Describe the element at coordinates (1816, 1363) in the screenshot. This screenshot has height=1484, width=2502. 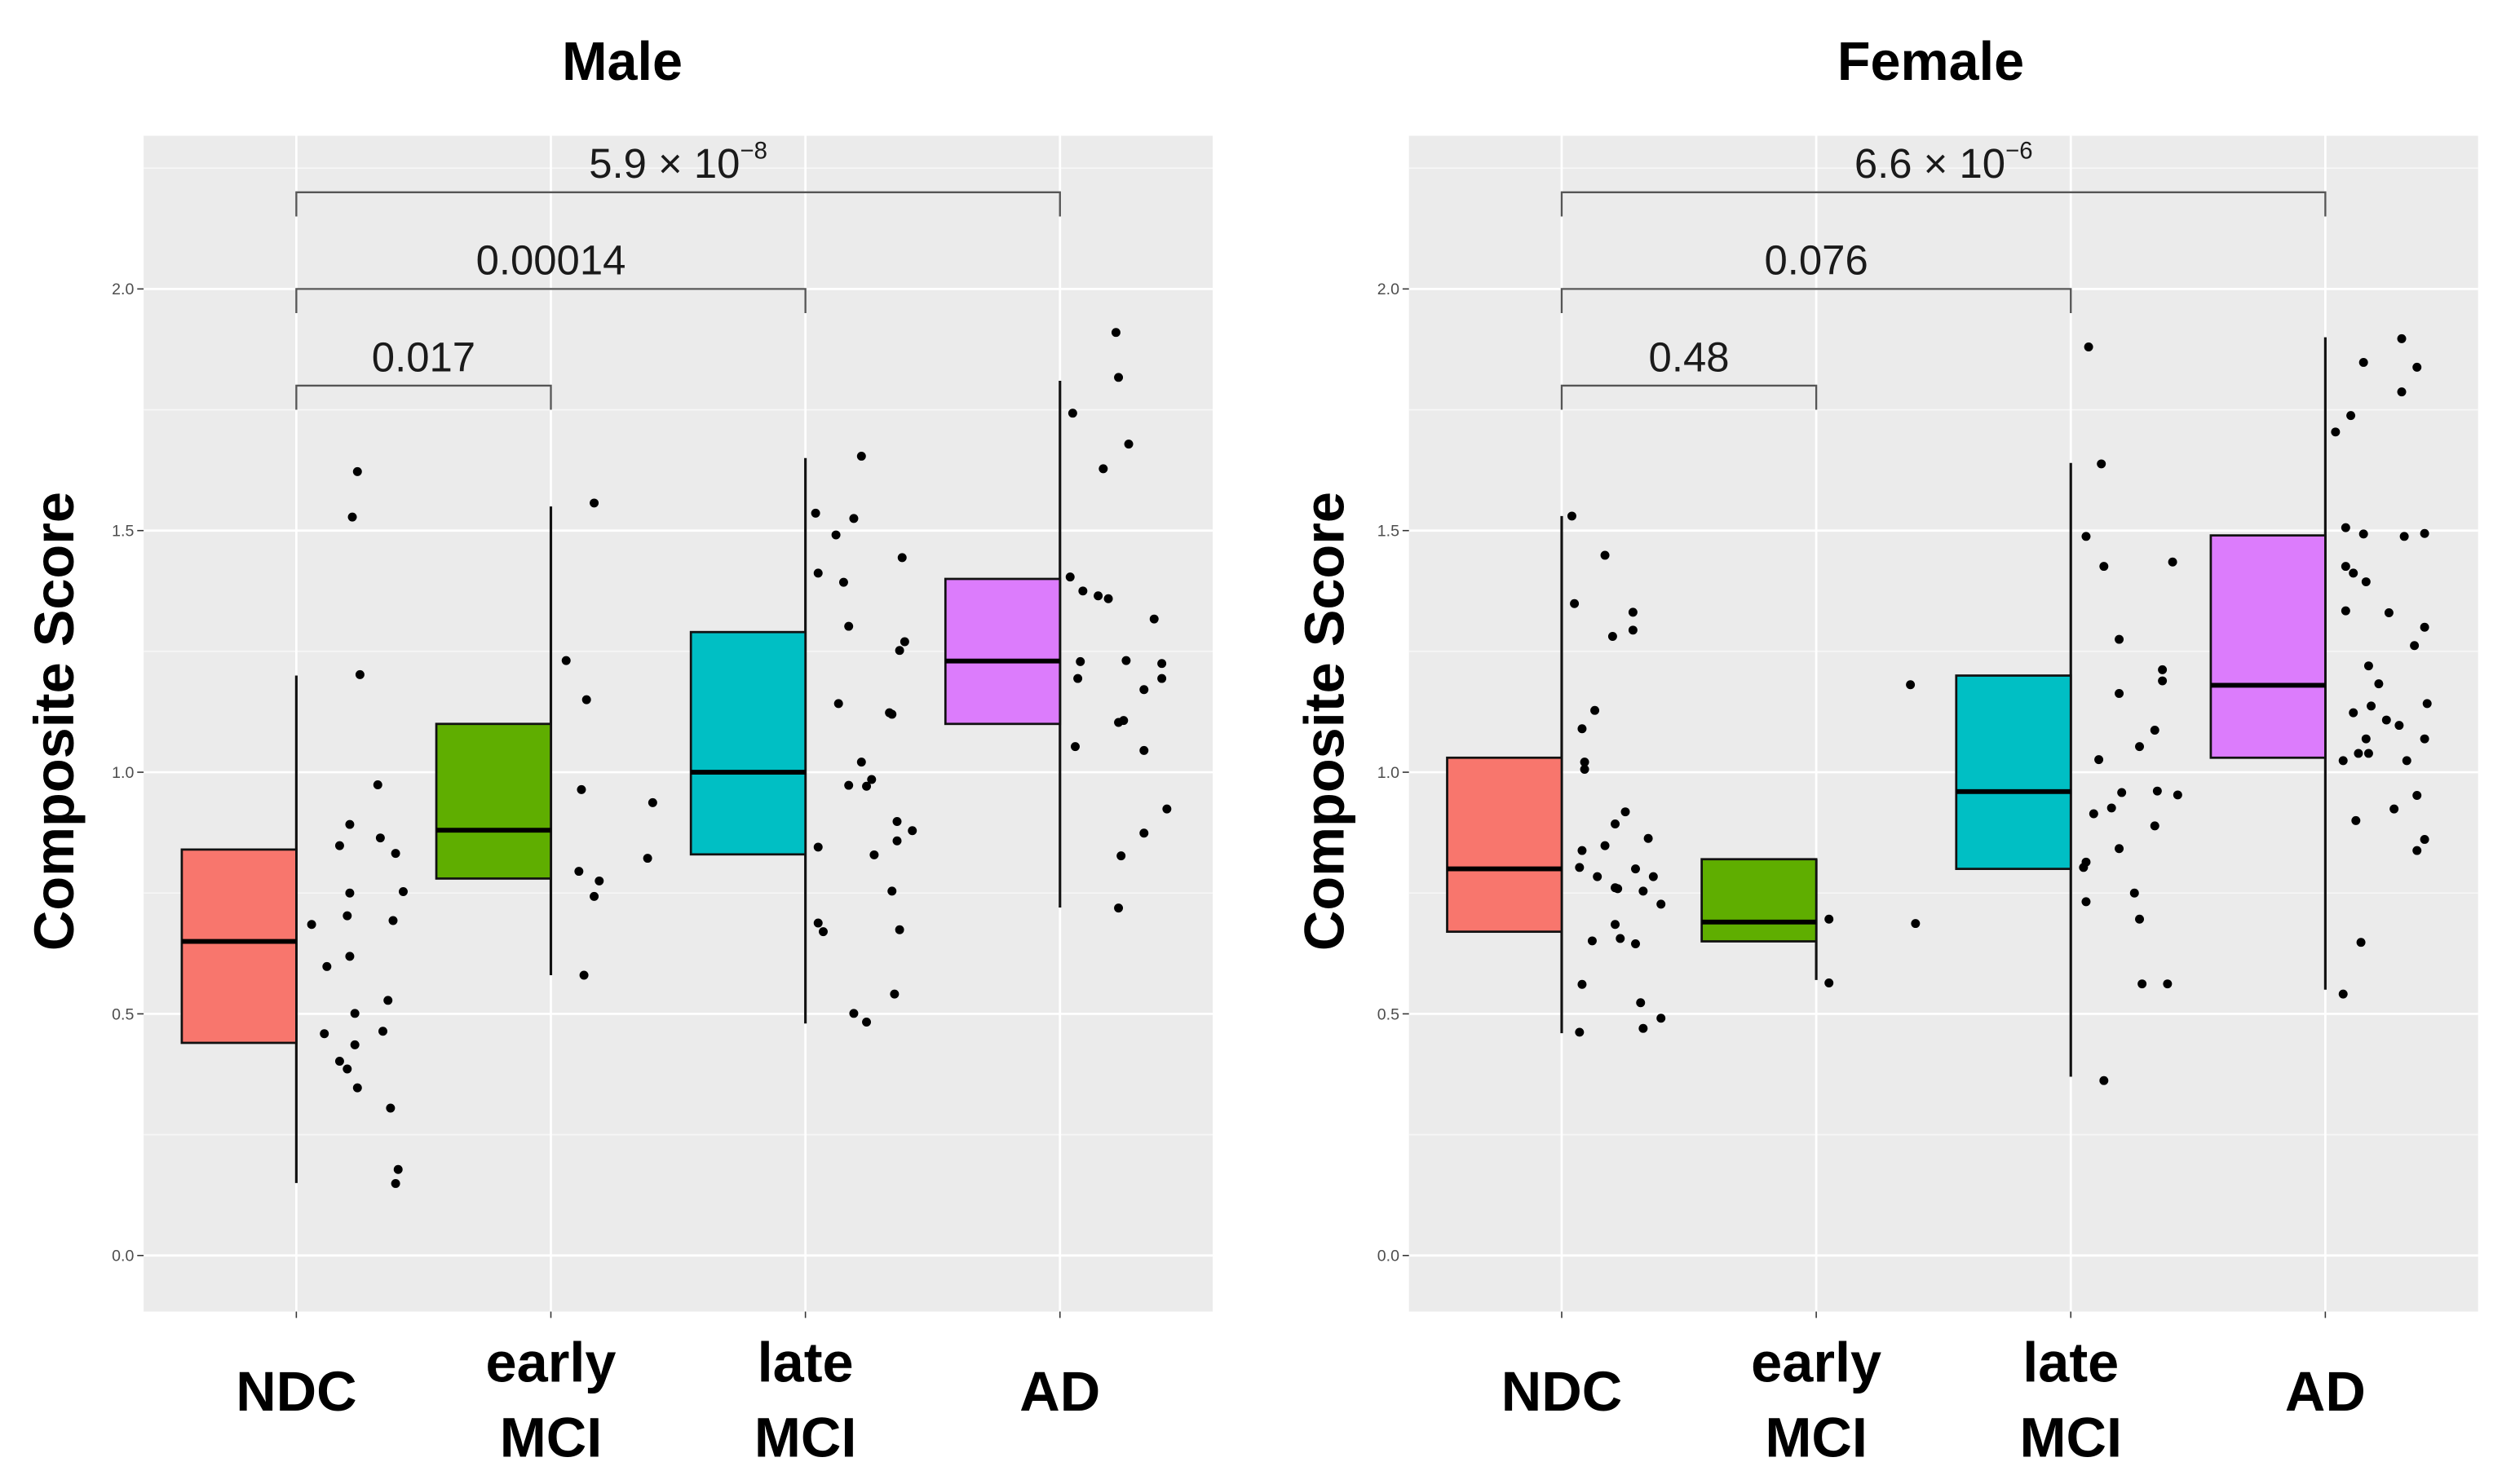
I see `x-tick-label-line: early` at that location.